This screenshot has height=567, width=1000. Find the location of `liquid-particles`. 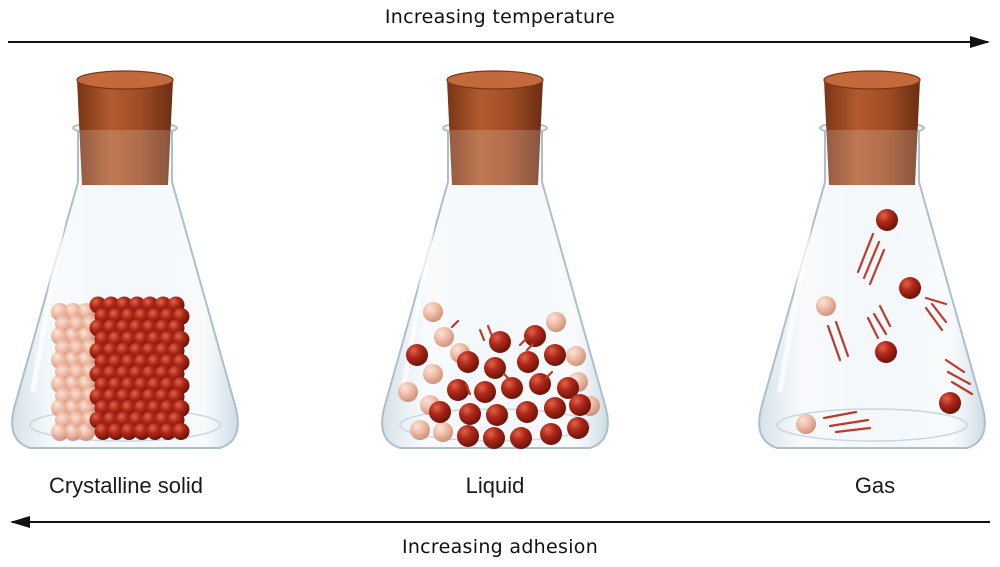

liquid-particles is located at coordinates (499, 375).